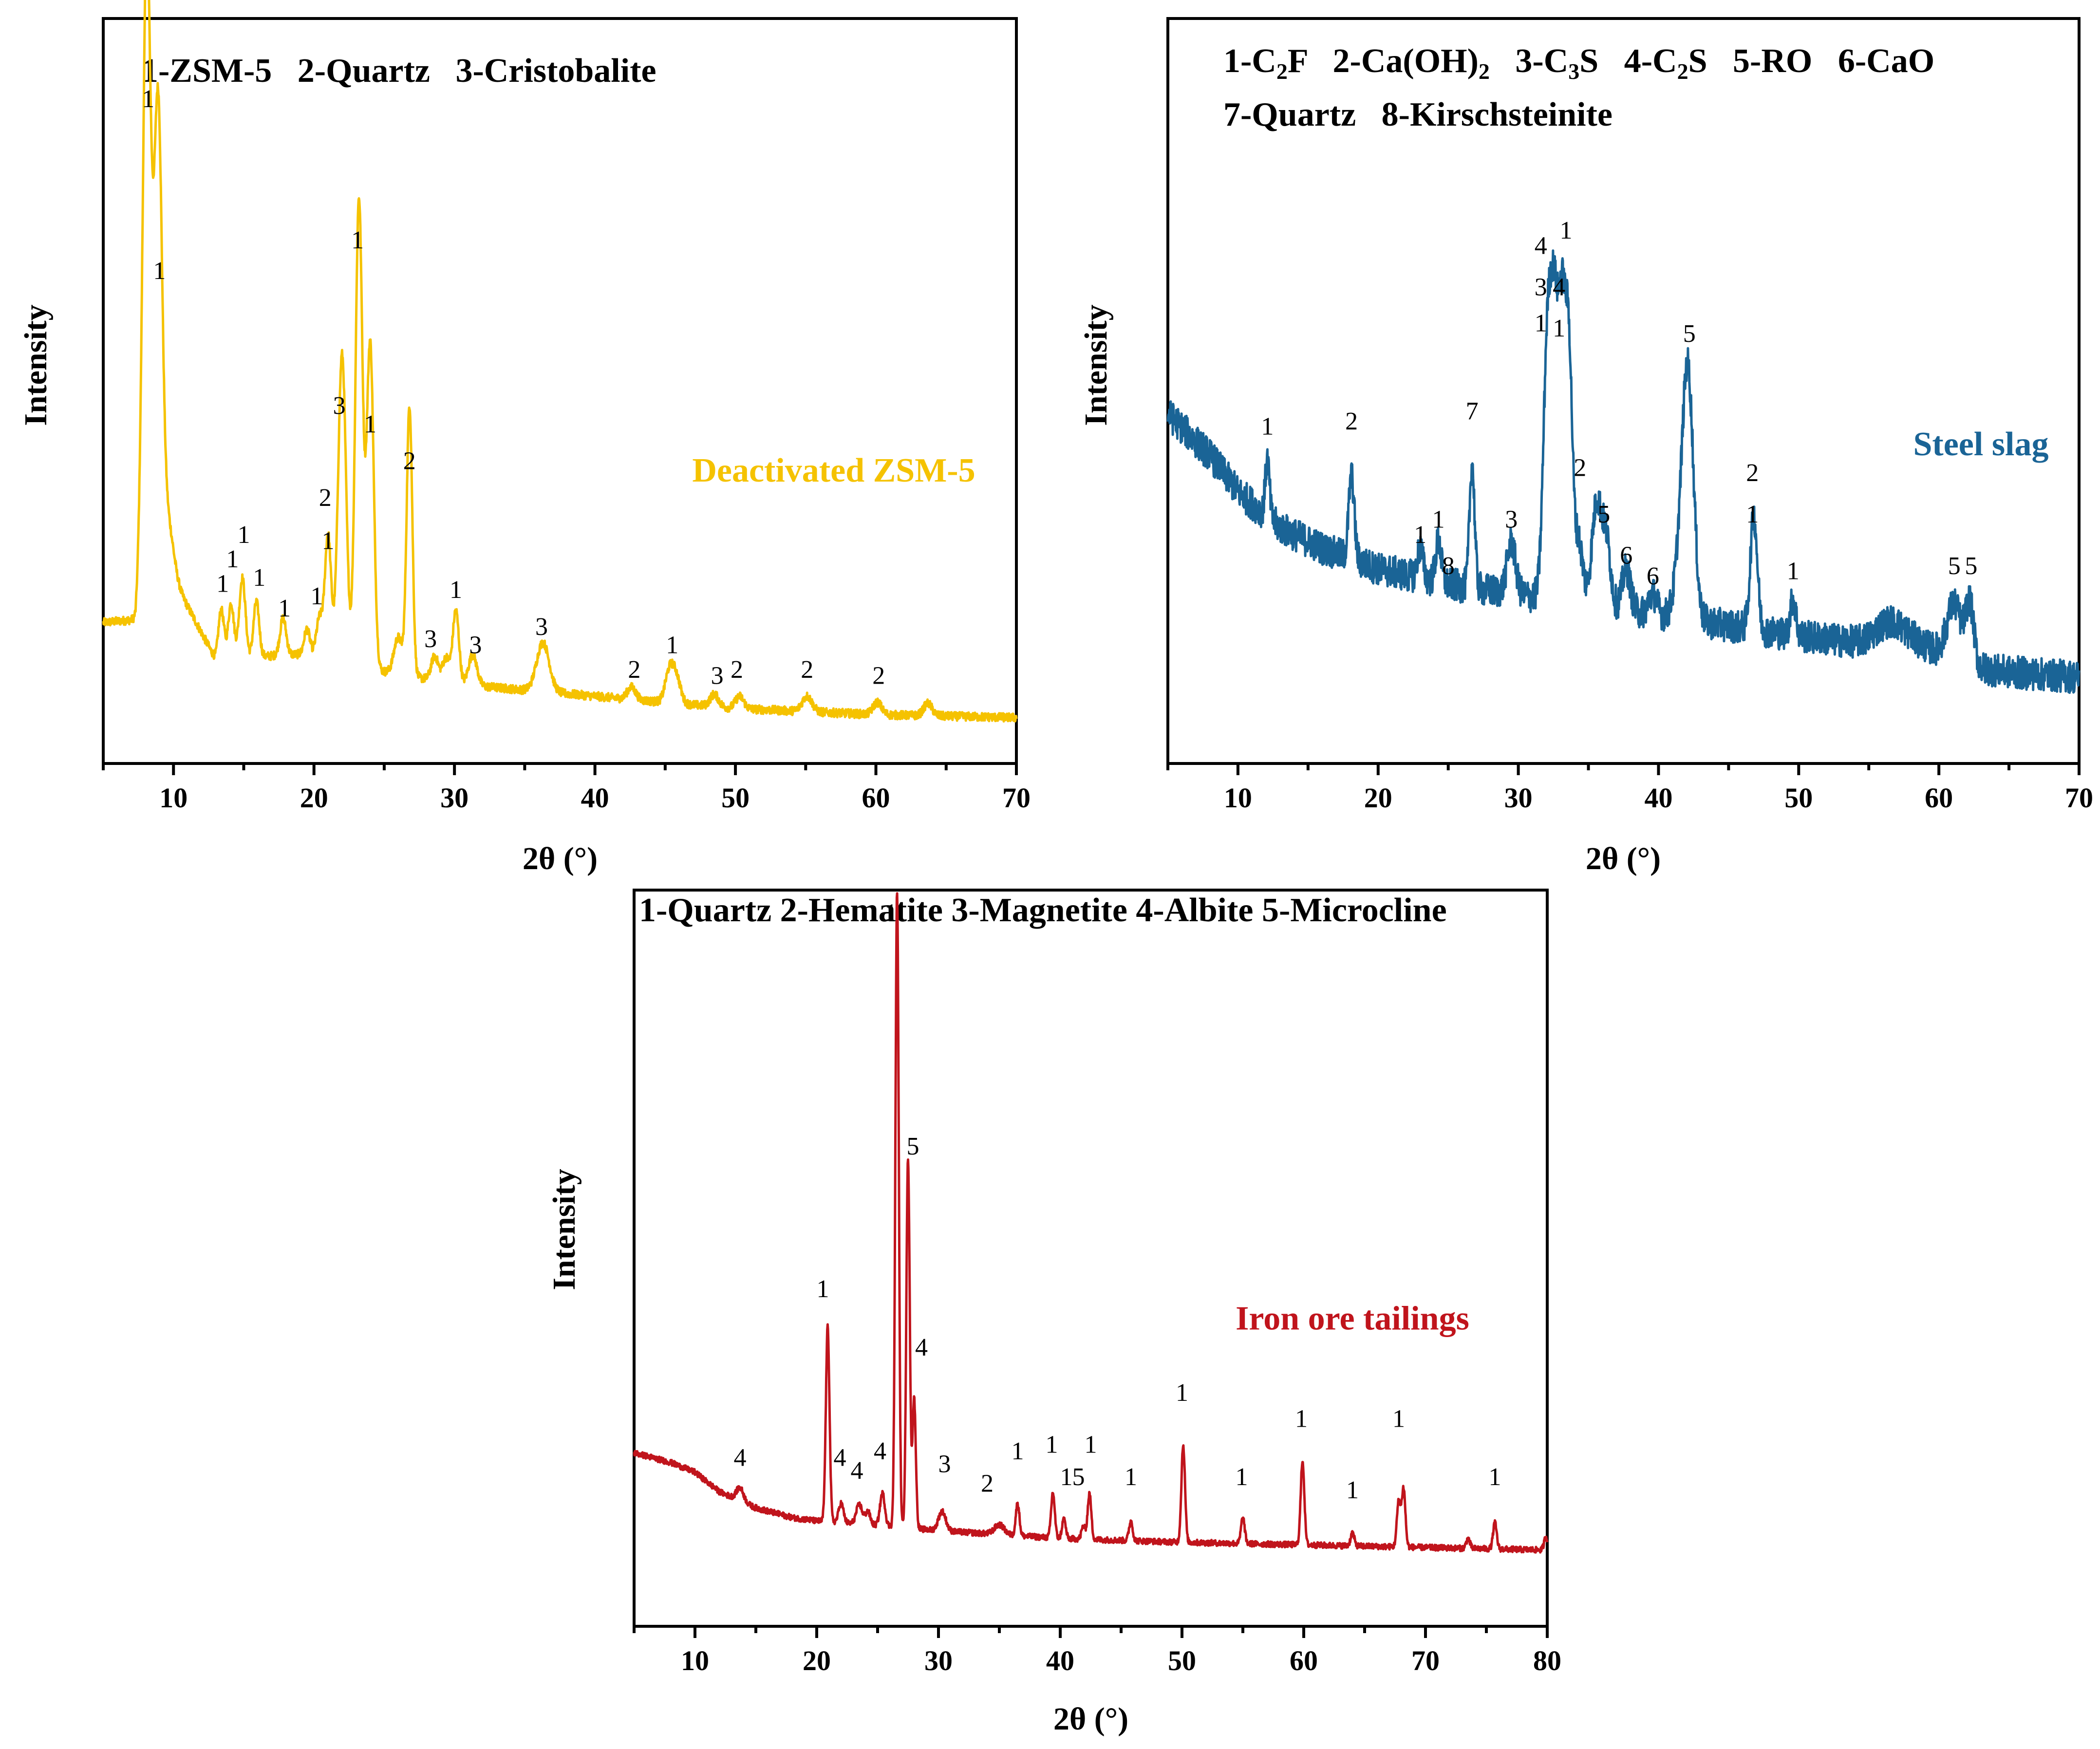 This screenshot has width=2100, height=1749. I want to click on panel-zsm5-sample-label: Deactivated ZSM-5, so click(833, 470).